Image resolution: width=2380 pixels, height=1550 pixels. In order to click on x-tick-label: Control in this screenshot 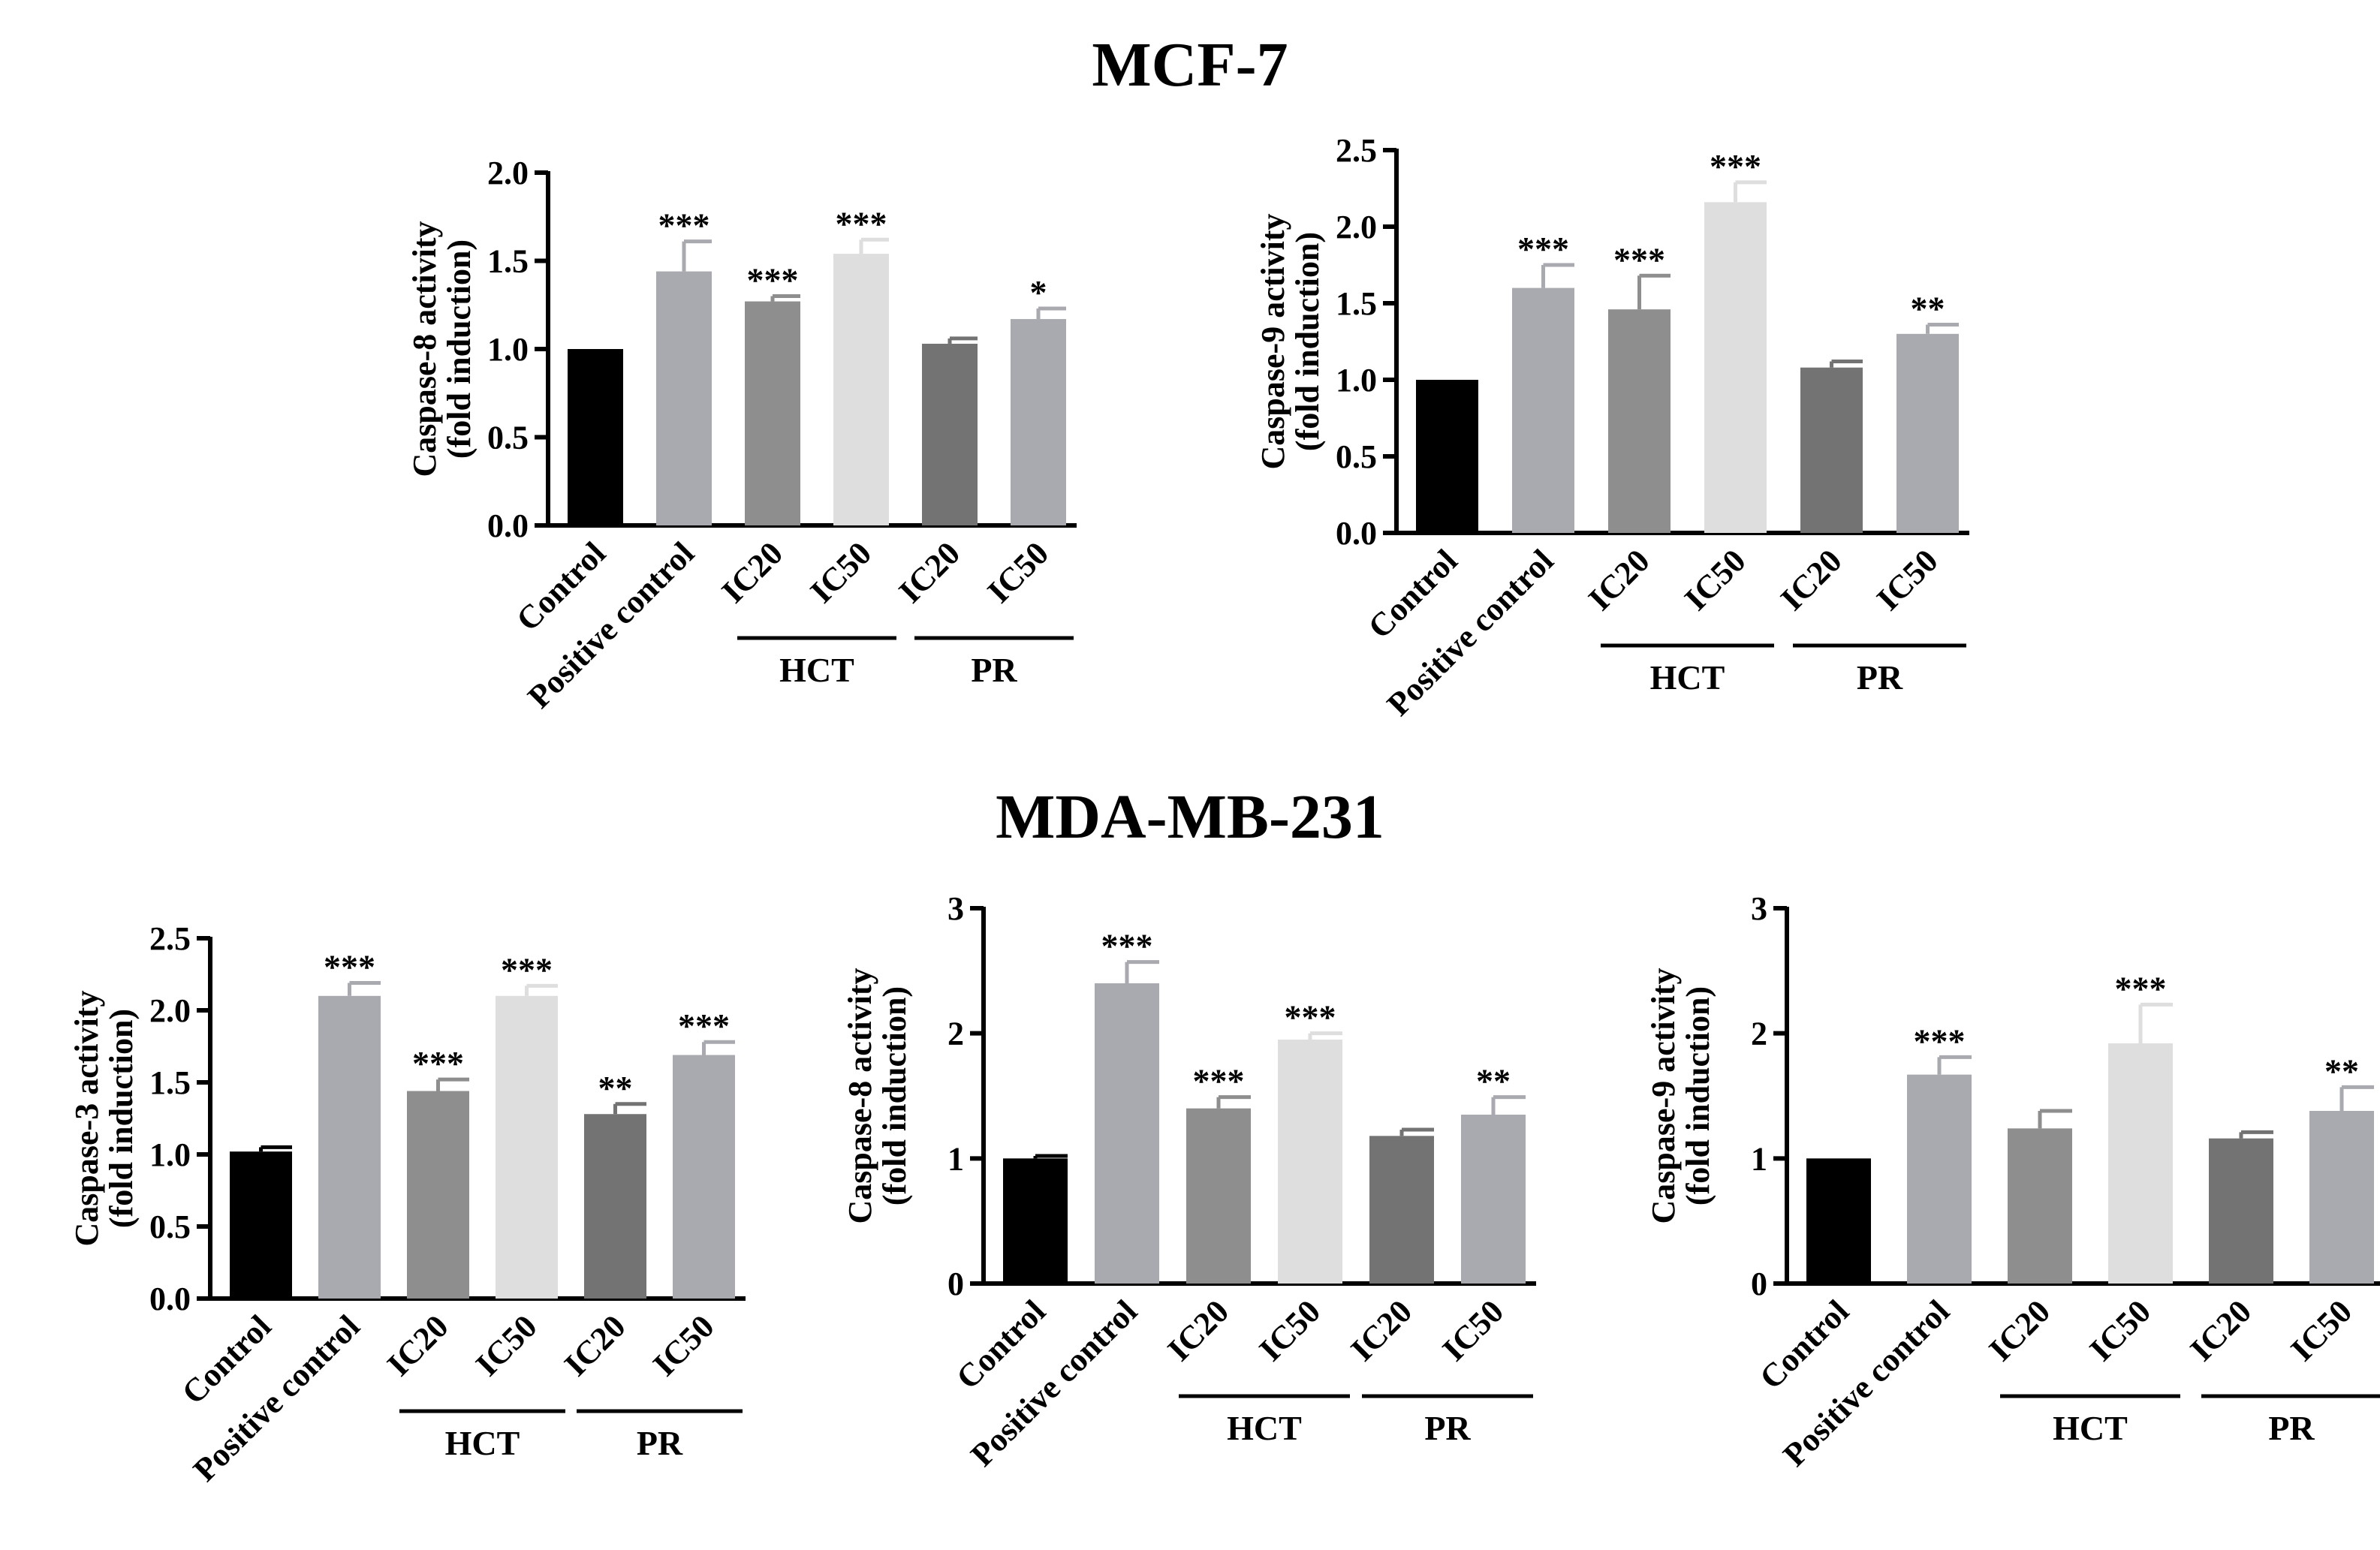, I will do `click(1804, 1344)`.